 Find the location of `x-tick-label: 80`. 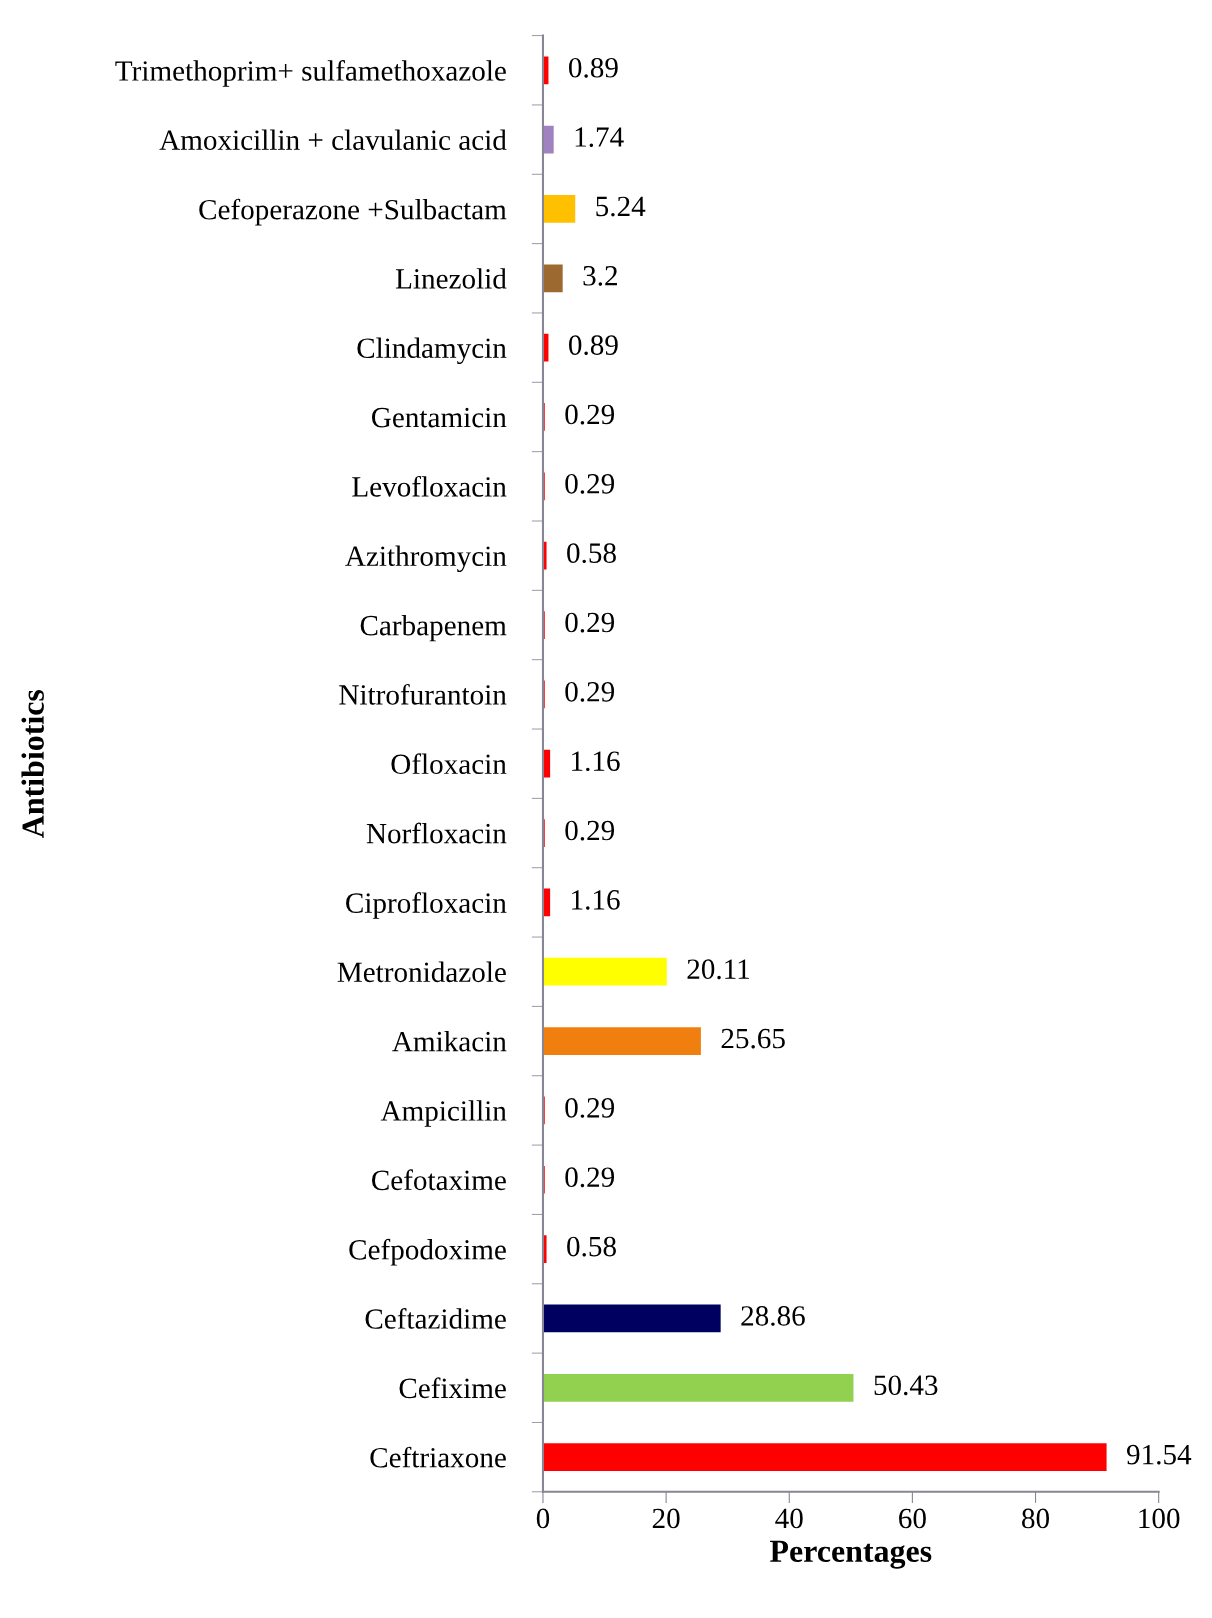

x-tick-label: 80 is located at coordinates (1035, 1518).